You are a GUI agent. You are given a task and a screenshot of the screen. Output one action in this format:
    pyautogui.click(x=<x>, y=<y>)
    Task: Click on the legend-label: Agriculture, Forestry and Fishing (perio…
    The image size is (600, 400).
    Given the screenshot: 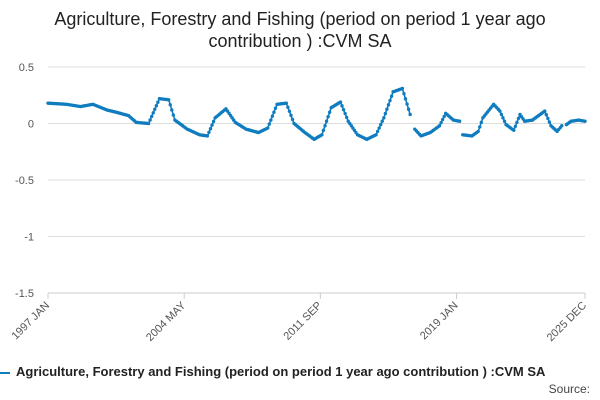 What is the action you would take?
    pyautogui.click(x=281, y=371)
    